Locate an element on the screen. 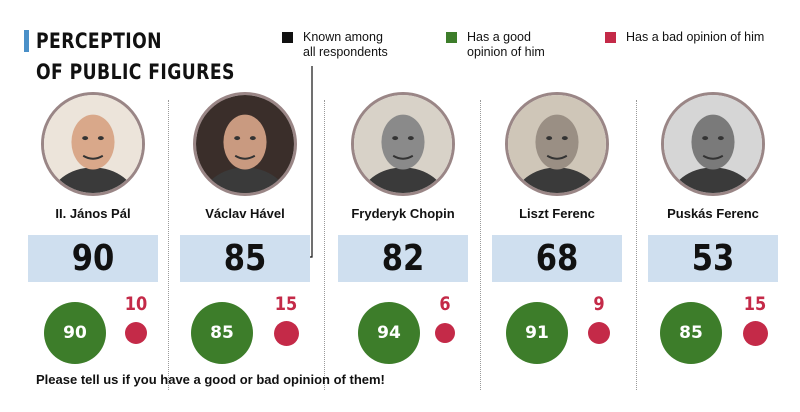  bad-opinion-value: 9 is located at coordinates (599, 304).